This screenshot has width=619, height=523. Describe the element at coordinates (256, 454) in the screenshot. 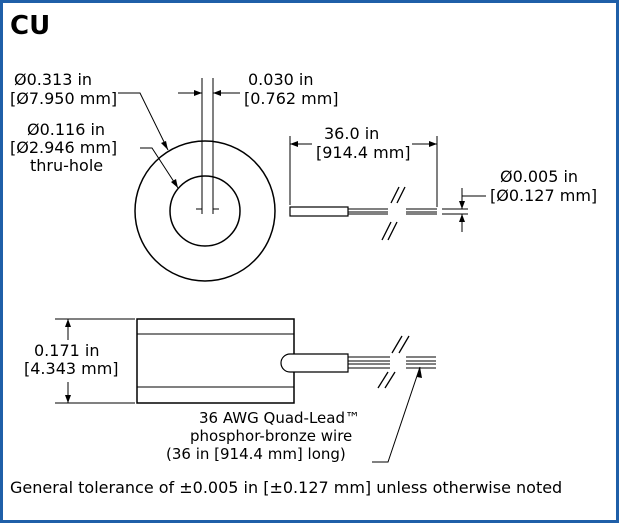

I see `wire-label-line3: (36 in [914.4 mm] long)` at that location.